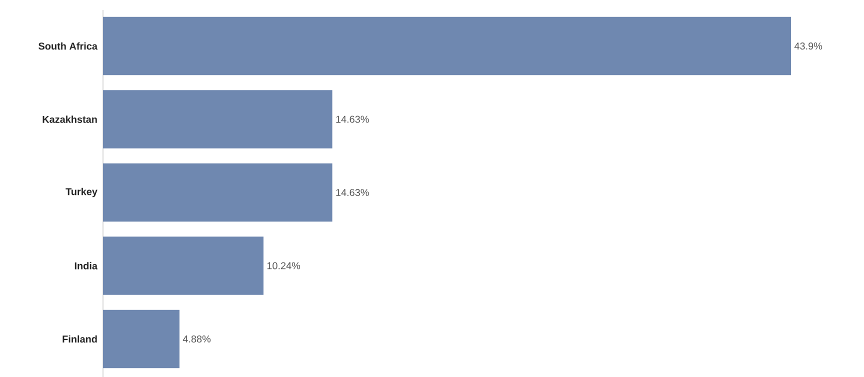 The width and height of the screenshot is (864, 377). What do you see at coordinates (68, 46) in the screenshot?
I see `y-tick-label: South Africa` at bounding box center [68, 46].